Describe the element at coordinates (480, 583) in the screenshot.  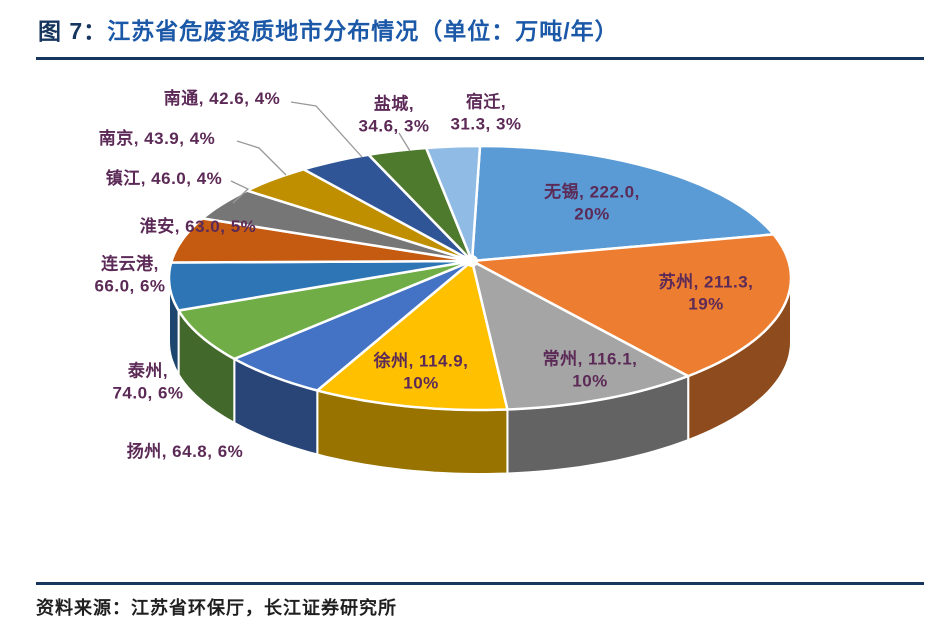
I see `footer-divider-rule` at that location.